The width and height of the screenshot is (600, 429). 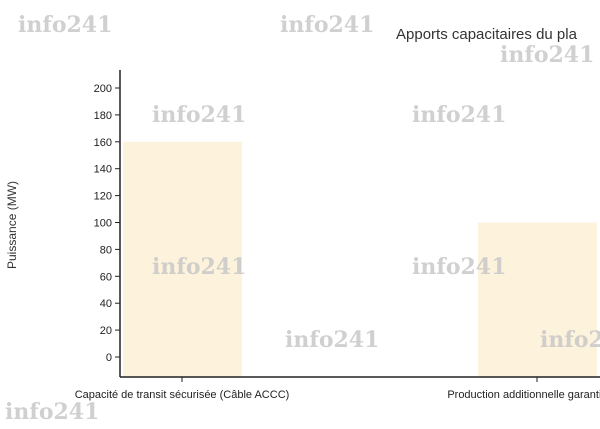 I want to click on y-tick-label: 120, so click(x=103, y=197).